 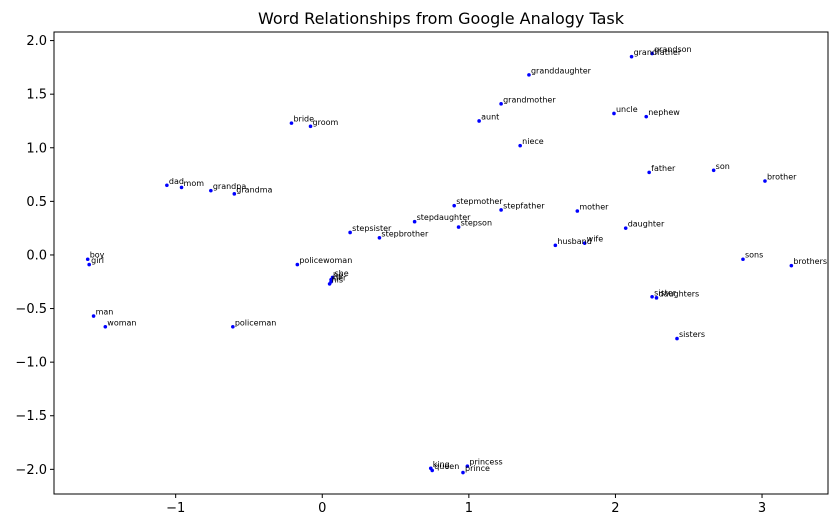 What do you see at coordinates (36, 202) in the screenshot?
I see `y-tick-label: 0.5` at bounding box center [36, 202].